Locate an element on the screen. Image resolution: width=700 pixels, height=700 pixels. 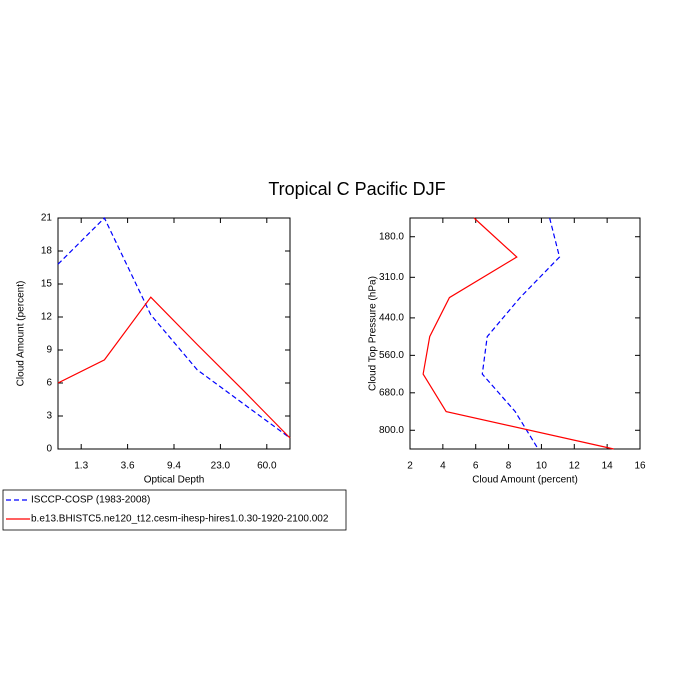
y-axis-label: Cloud Top Pressure (hPa) is located at coordinates (373, 333).